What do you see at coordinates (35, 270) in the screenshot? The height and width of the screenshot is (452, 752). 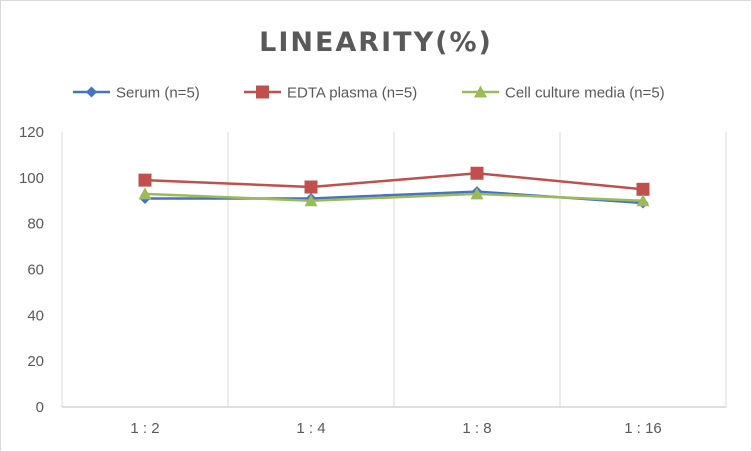 I see `y-tick-label: 60` at bounding box center [35, 270].